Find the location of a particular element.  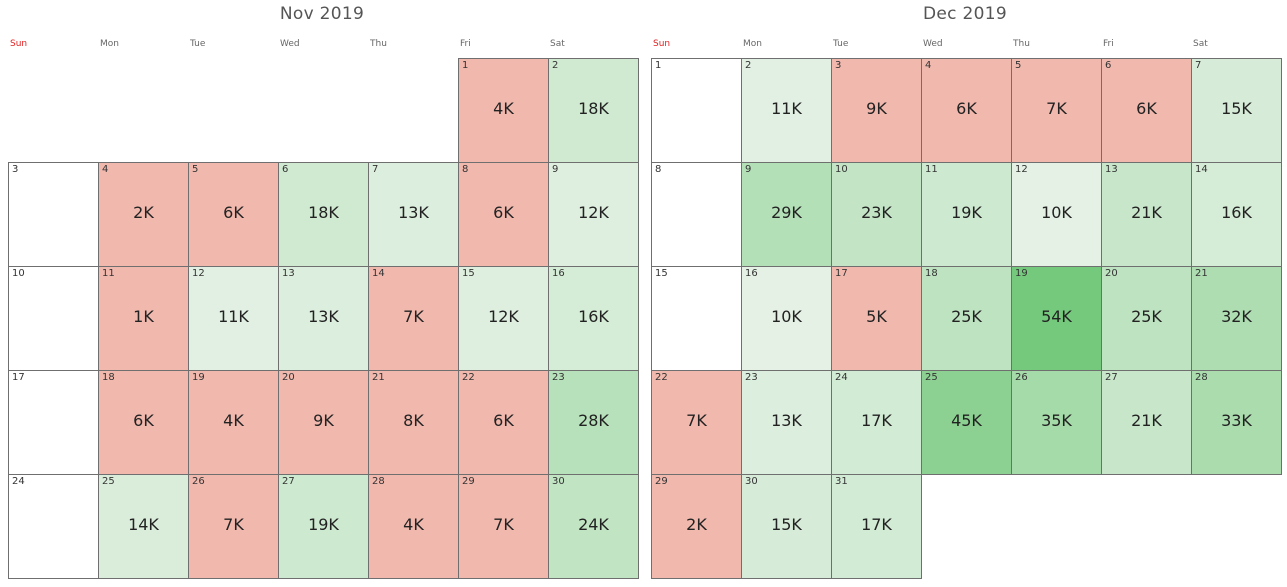

day-value-label: 35K is located at coordinates (1056, 420).